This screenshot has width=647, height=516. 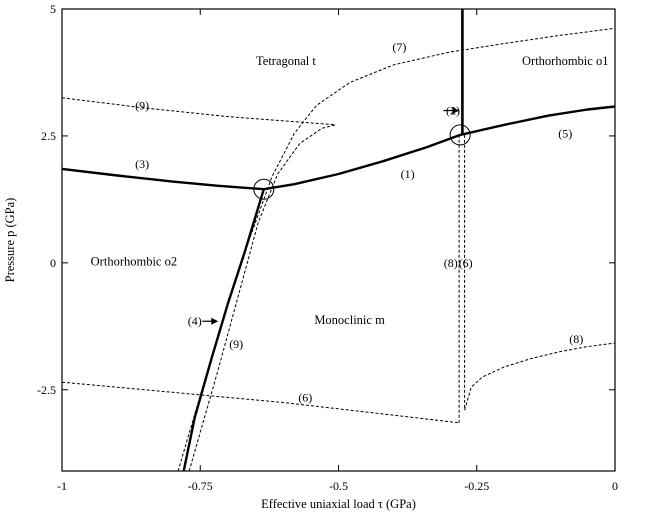 I want to click on curve-9-line, so click(x=198, y=111).